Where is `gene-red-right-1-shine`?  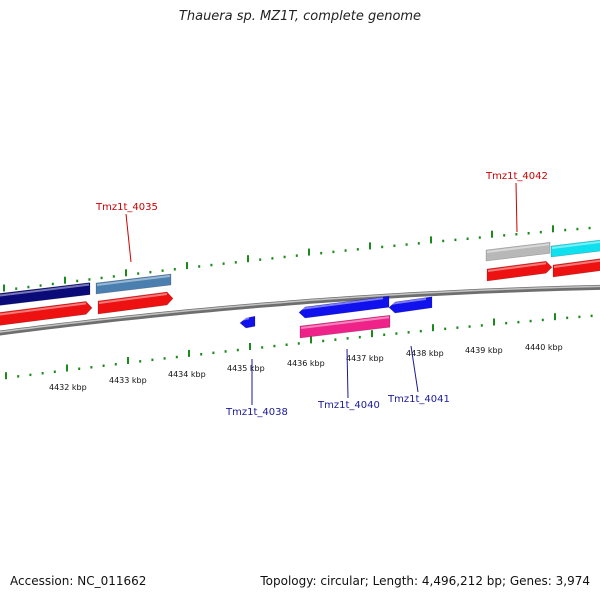
gene-red-right-1-shine is located at coordinates (517, 267).